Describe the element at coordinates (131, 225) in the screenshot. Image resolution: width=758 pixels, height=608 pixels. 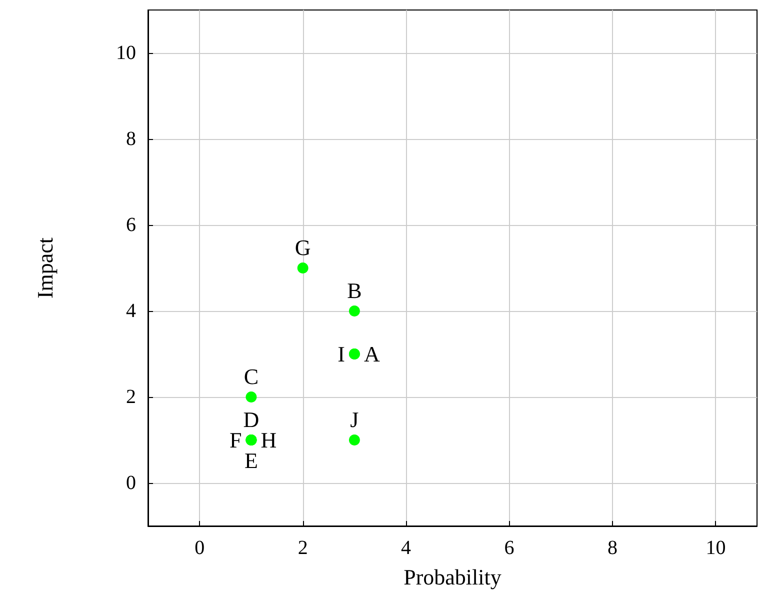
I see `y-tick-label: 6` at that location.